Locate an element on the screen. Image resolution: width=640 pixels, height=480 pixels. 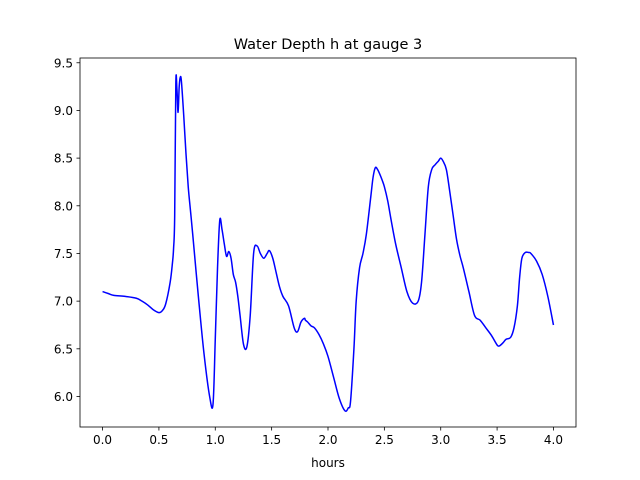
x-tick-label: 0.0 is located at coordinates (102, 440).